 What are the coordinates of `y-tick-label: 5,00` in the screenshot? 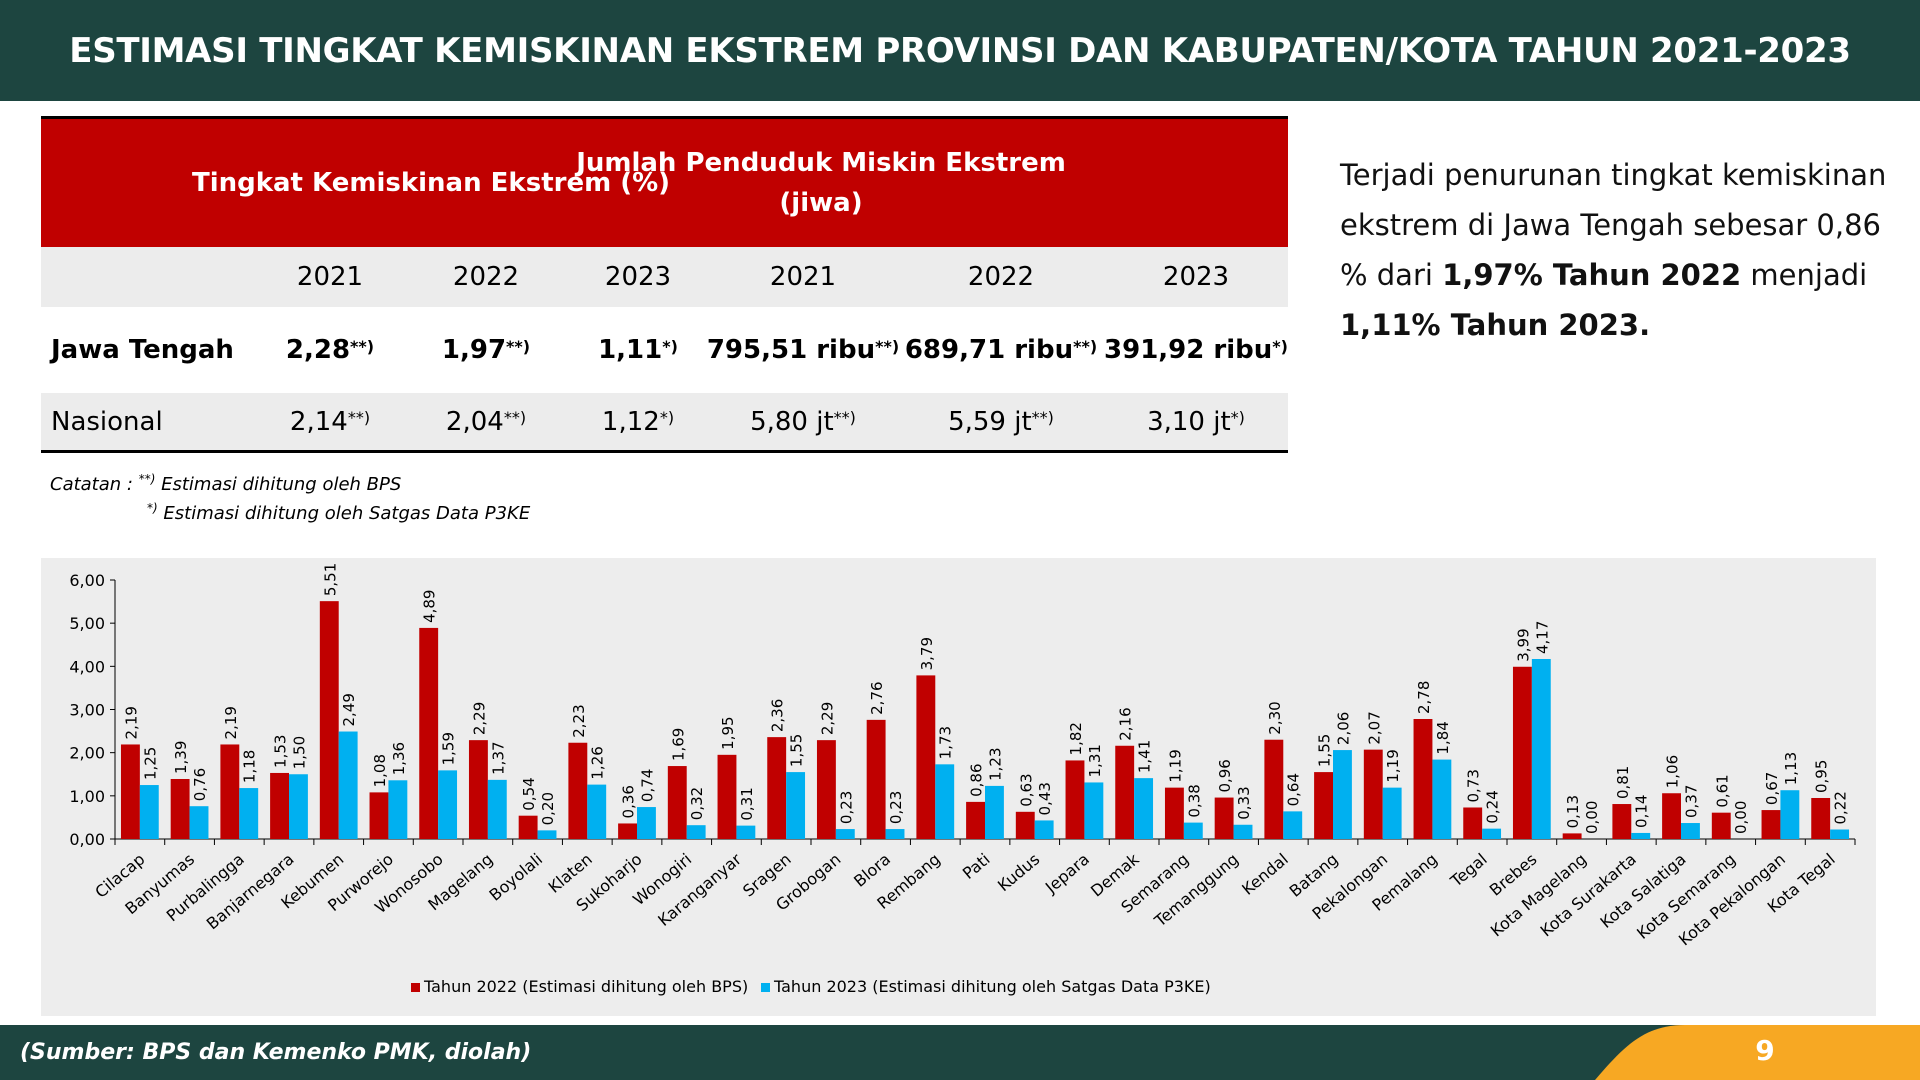 It's located at (87, 623).